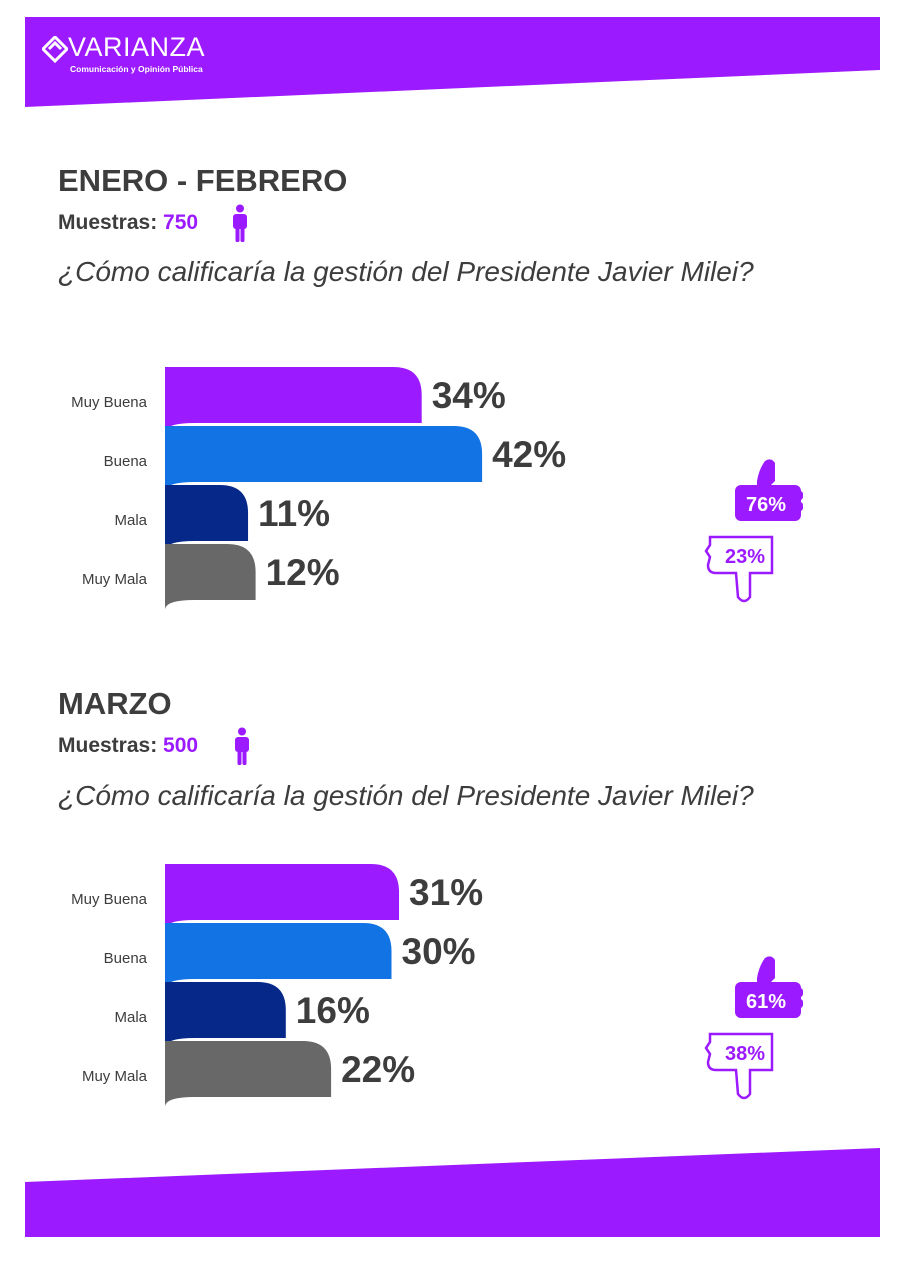 Image resolution: width=905 pixels, height=1280 pixels. What do you see at coordinates (203, 180) in the screenshot?
I see `period-title: ENERO - FEBRERO` at bounding box center [203, 180].